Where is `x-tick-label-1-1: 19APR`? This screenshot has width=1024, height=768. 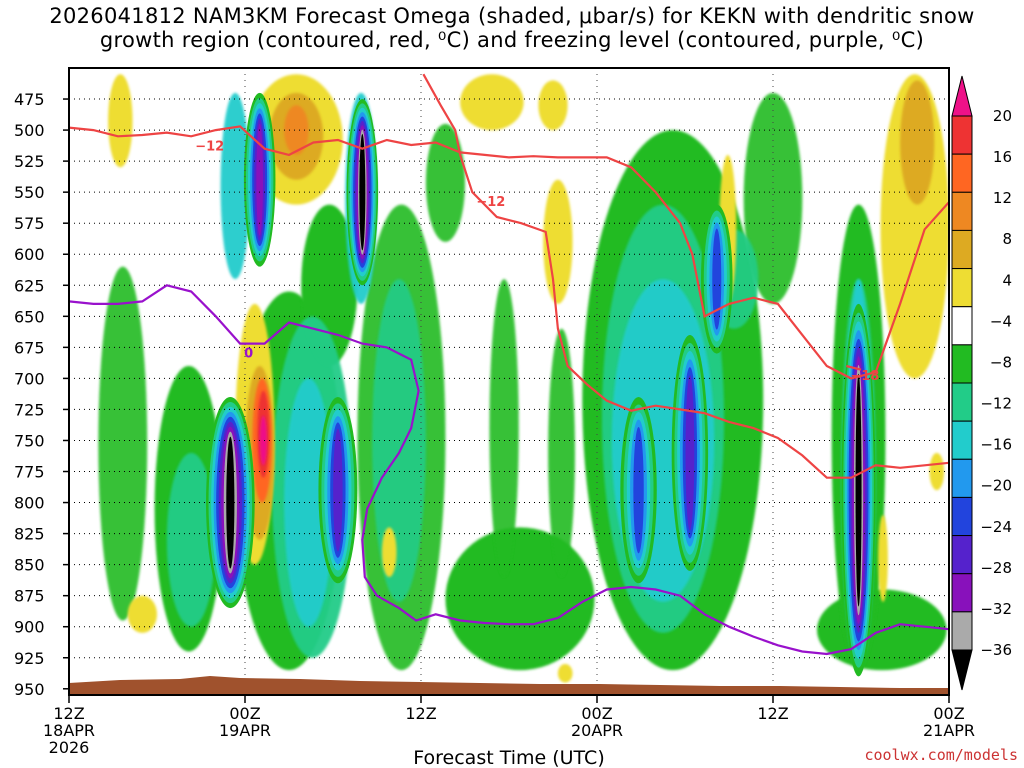
x-tick-label-1-1: 19APR is located at coordinates (245, 730).